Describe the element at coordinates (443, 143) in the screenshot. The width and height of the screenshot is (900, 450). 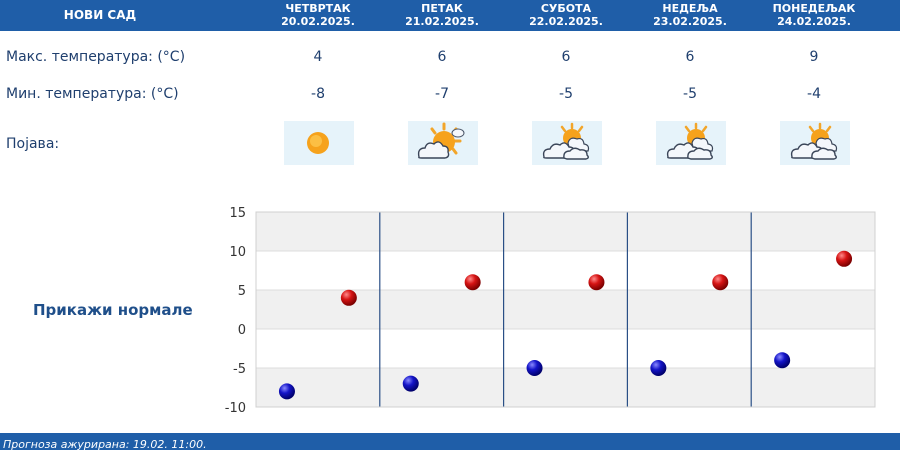
I see `partly-cloudy-icon` at that location.